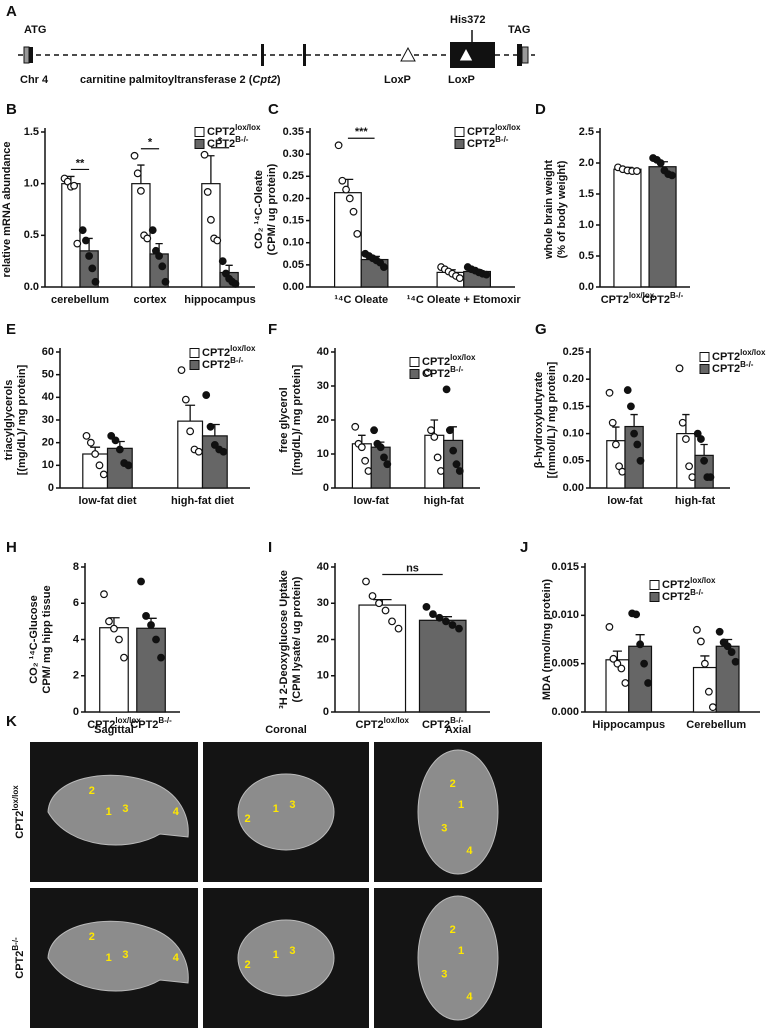  Describe the element at coordinates (449, 360) in the screenshot. I see `legend-label: CPT2lox/lox` at that location.